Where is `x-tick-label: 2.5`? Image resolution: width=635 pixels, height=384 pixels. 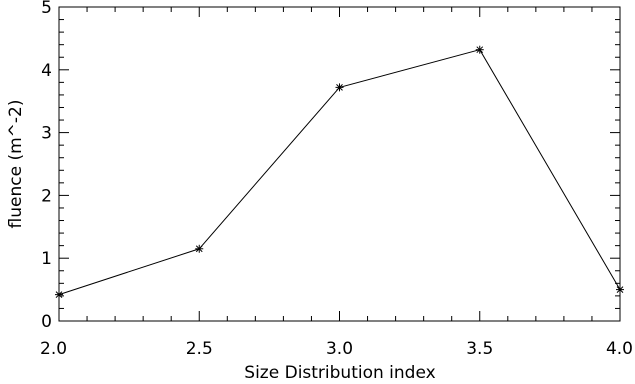
x-tick-label: 2.5 is located at coordinates (199, 349).